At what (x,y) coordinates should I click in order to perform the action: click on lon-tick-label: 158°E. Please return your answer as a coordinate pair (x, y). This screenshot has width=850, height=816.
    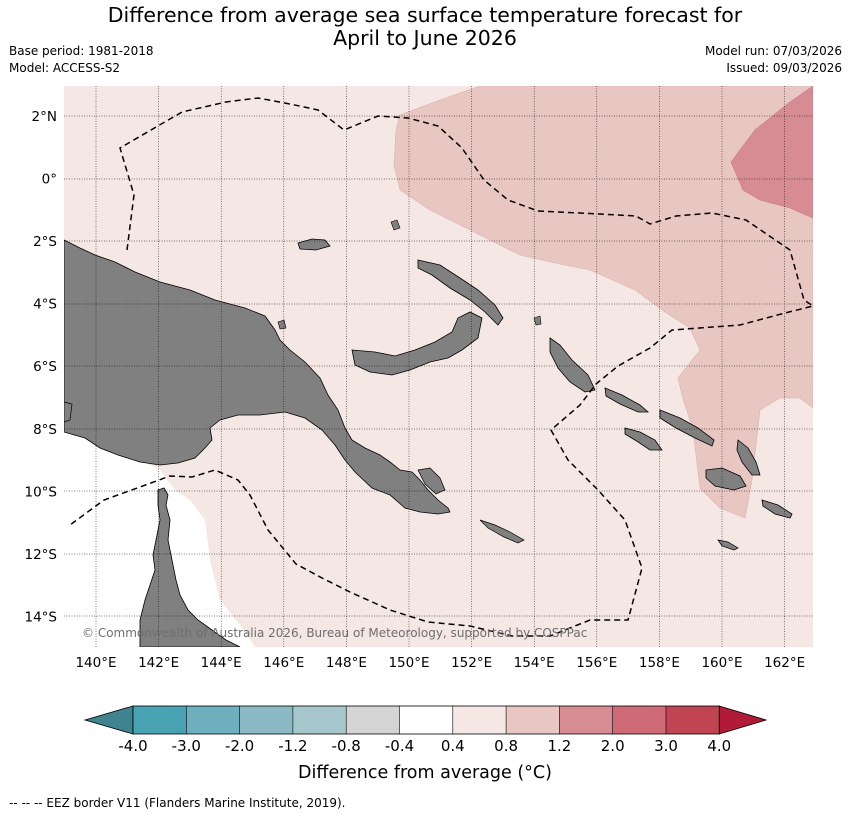
    Looking at the image, I should click on (659, 663).